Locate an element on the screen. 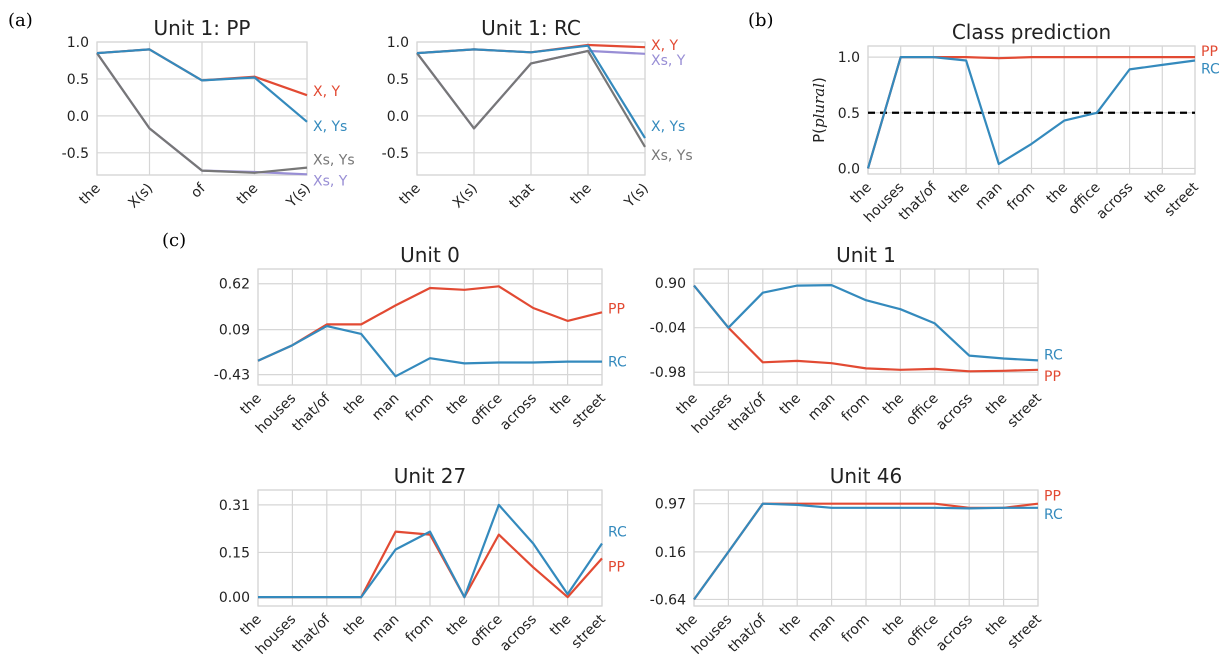  series-label: Xs, Y is located at coordinates (668, 61).